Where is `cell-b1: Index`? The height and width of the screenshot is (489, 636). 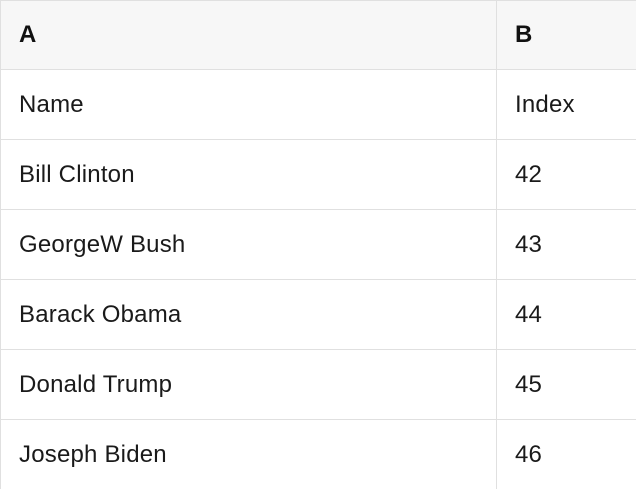 cell-b1: Index is located at coordinates (566, 104).